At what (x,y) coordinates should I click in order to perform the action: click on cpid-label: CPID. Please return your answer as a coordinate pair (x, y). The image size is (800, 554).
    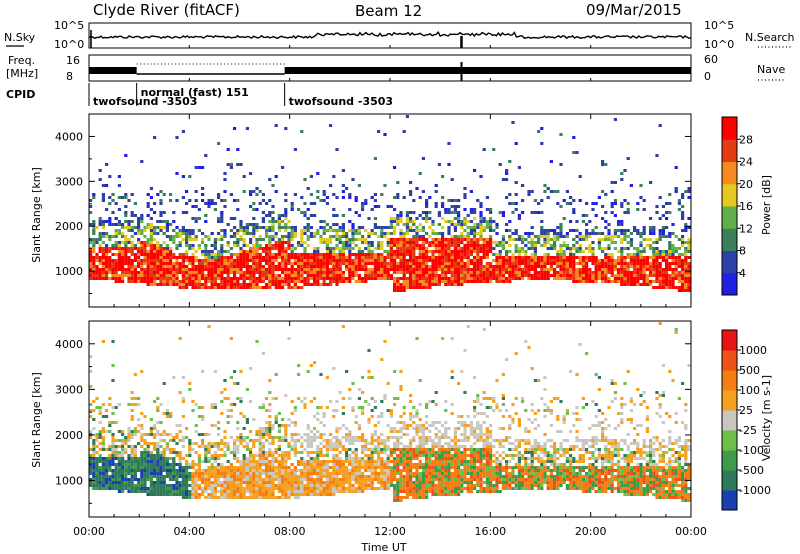
    Looking at the image, I should click on (20, 94).